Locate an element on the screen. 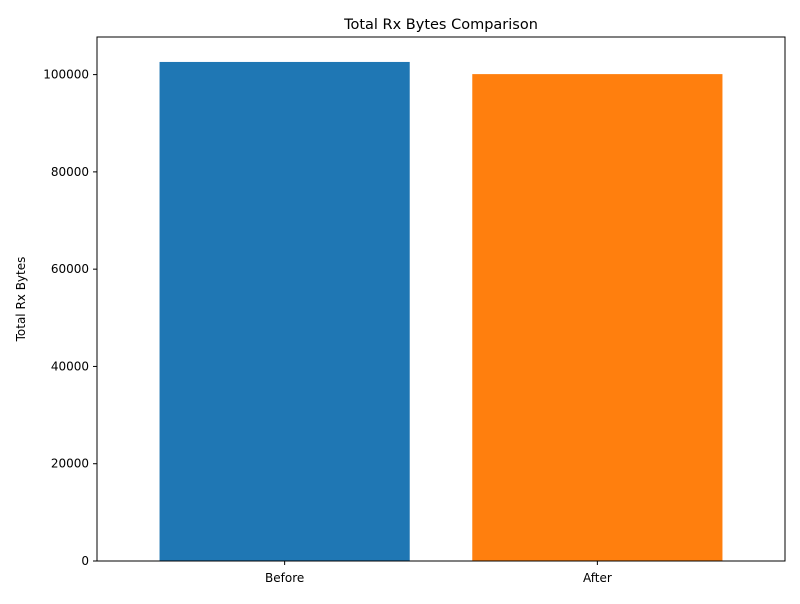 This screenshot has width=800, height=604. y-tick-label: 0 is located at coordinates (85, 561).